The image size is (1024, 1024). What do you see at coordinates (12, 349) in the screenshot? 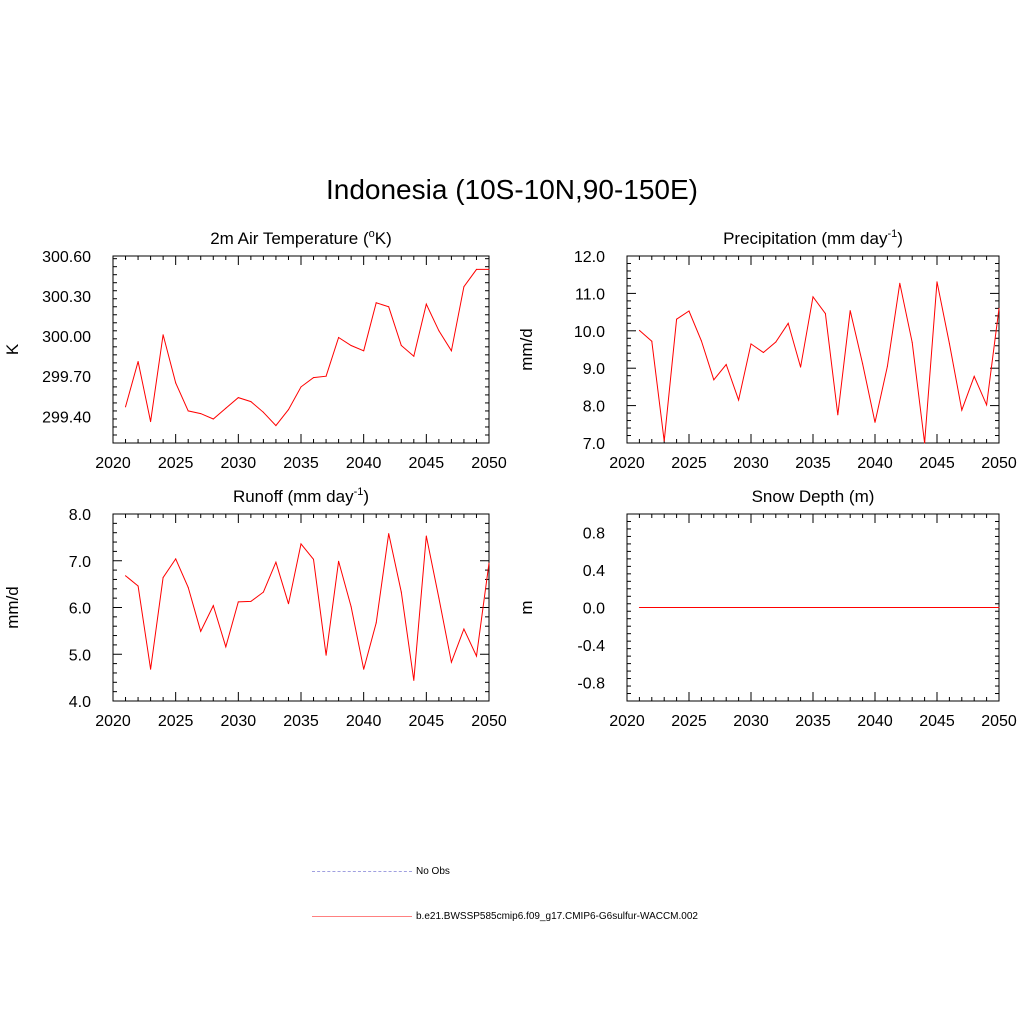
I see `y-axis-label: K` at bounding box center [12, 349].